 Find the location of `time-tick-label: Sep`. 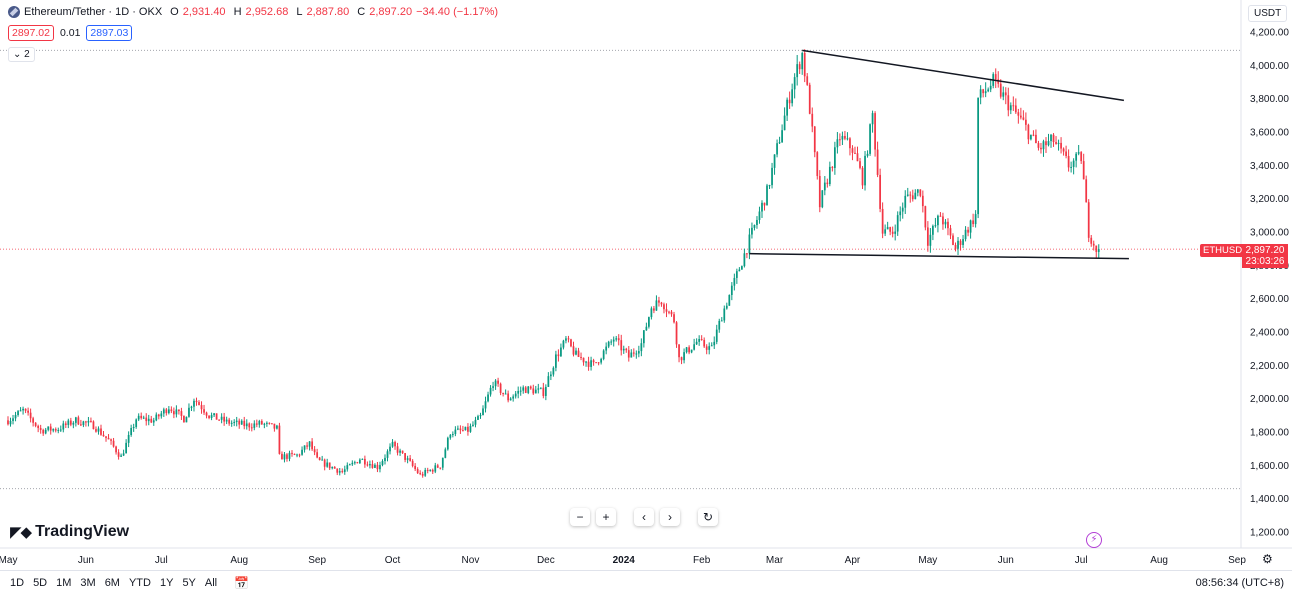

time-tick-label: Sep is located at coordinates (1237, 560).